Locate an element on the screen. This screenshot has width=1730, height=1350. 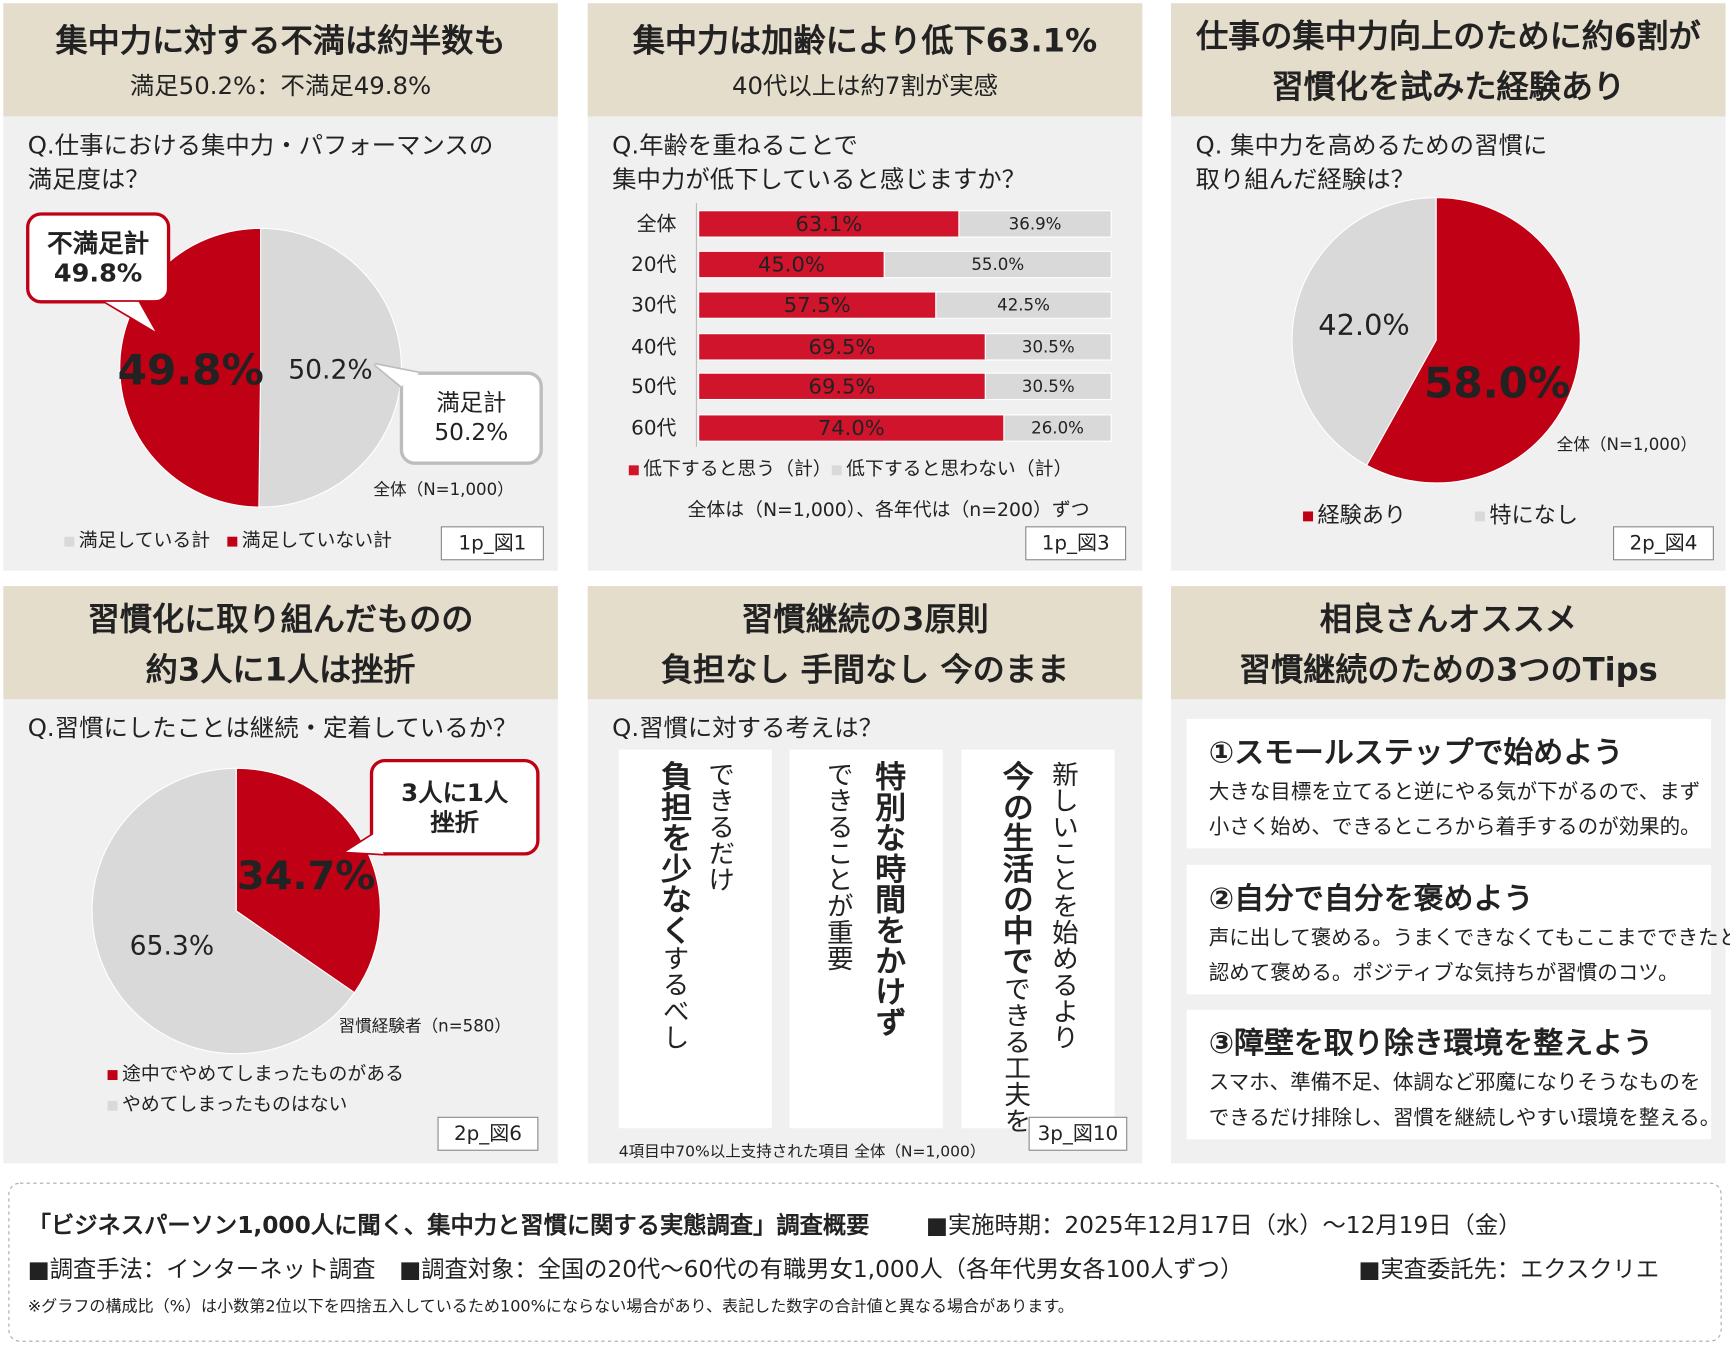
tip-body: 小さく始め、できるところから着手するのが効果的。 is located at coordinates (1455, 827).